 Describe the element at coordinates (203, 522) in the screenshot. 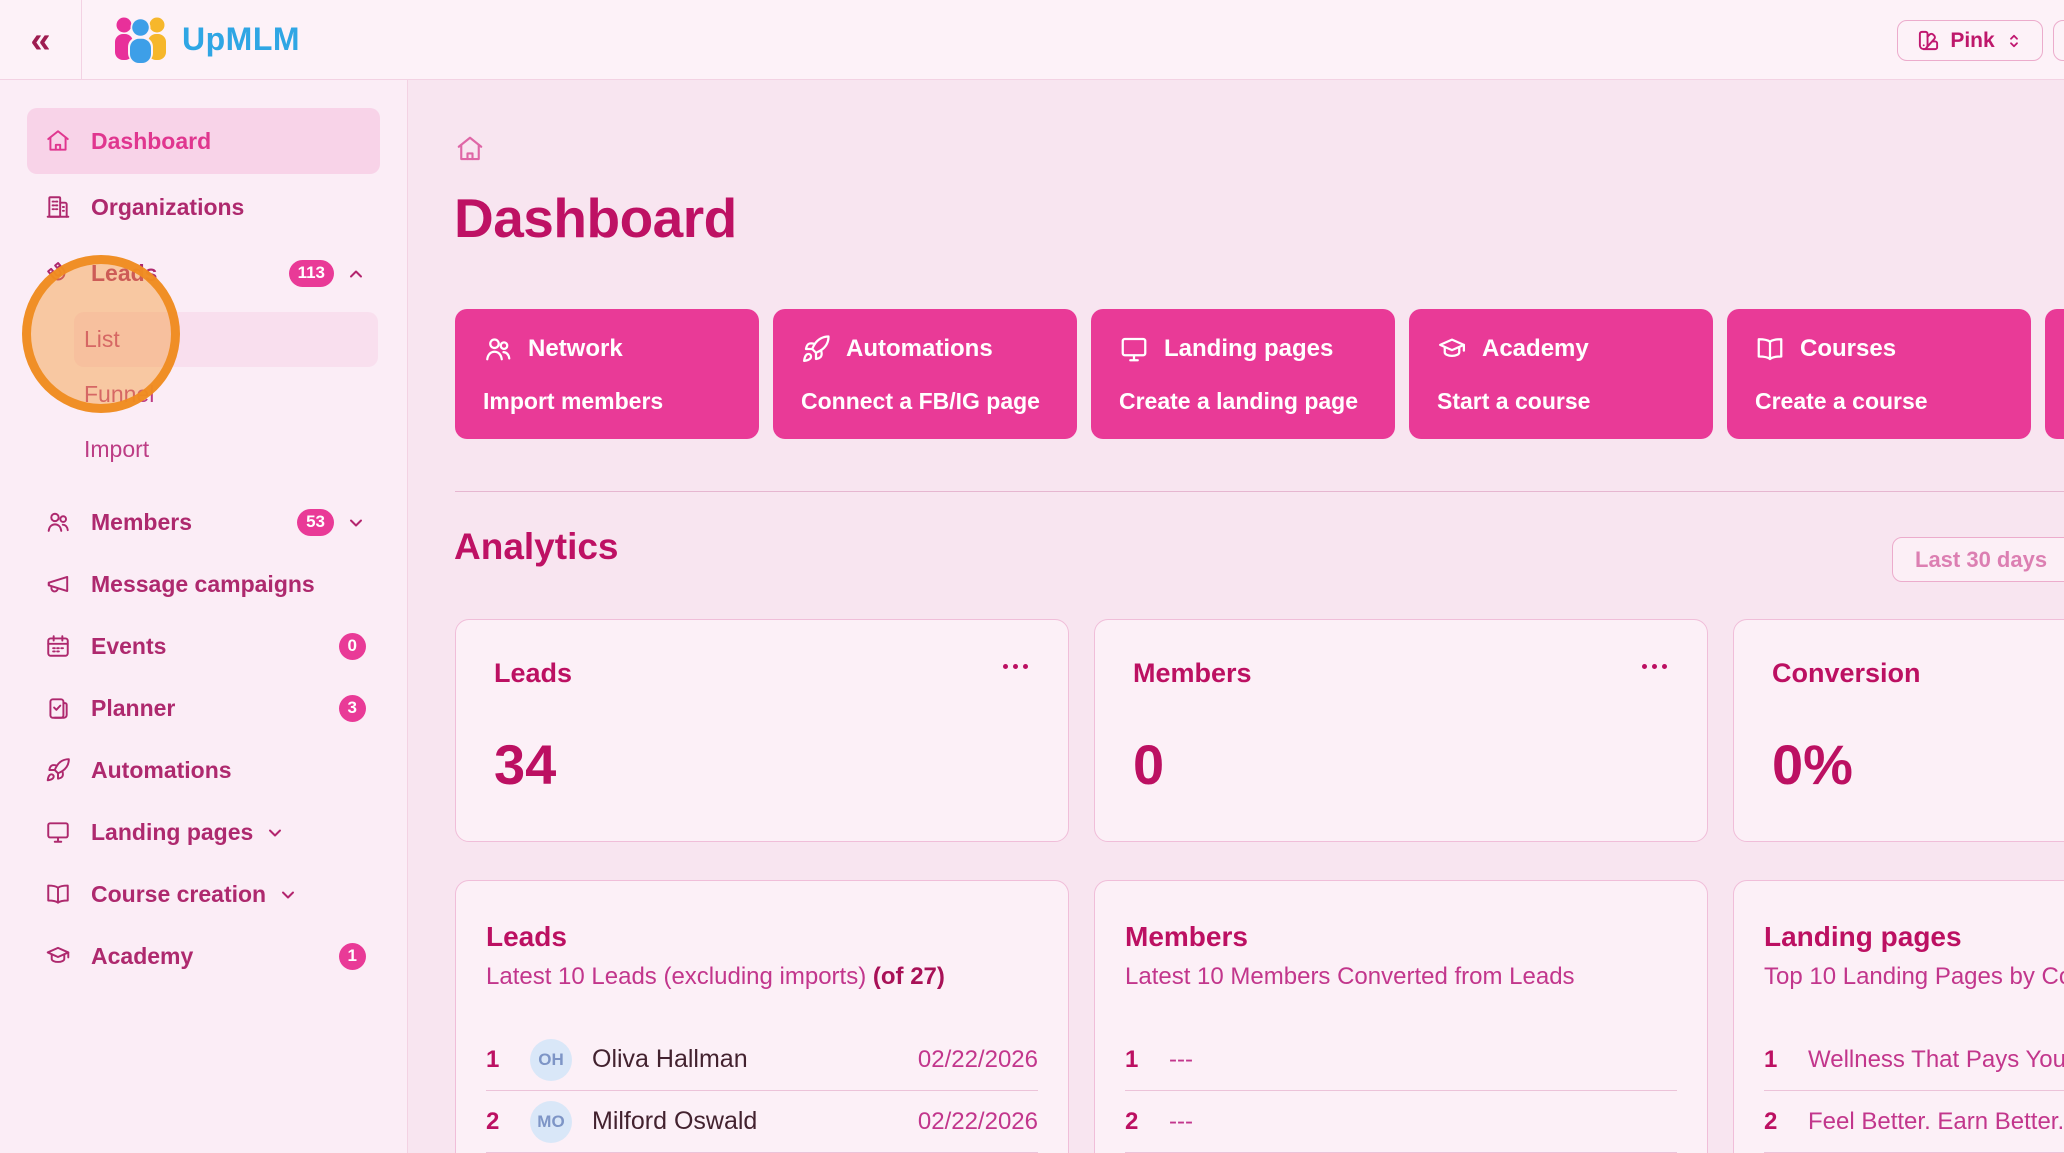

I see `sidebar-item-members: Members 53` at that location.